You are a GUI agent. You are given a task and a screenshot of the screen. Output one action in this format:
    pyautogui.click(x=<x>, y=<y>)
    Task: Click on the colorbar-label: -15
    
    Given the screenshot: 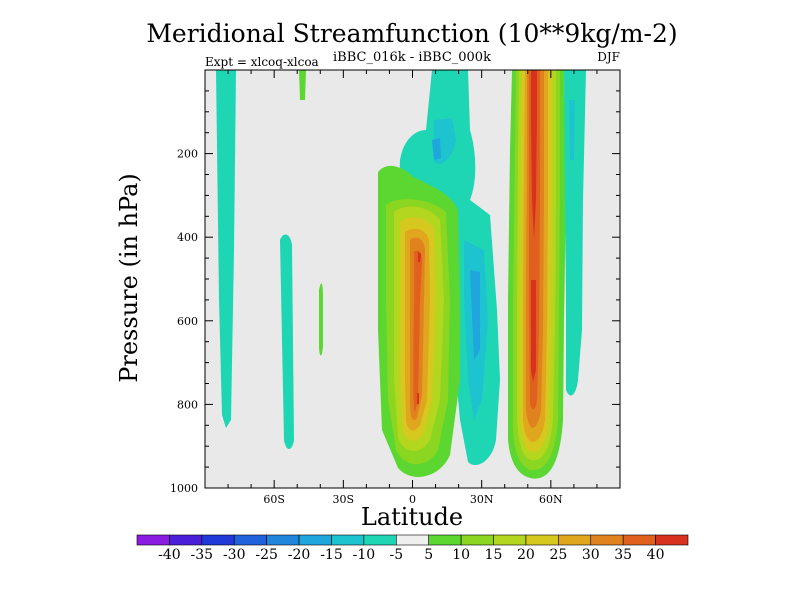 What is the action you would take?
    pyautogui.click(x=331, y=555)
    